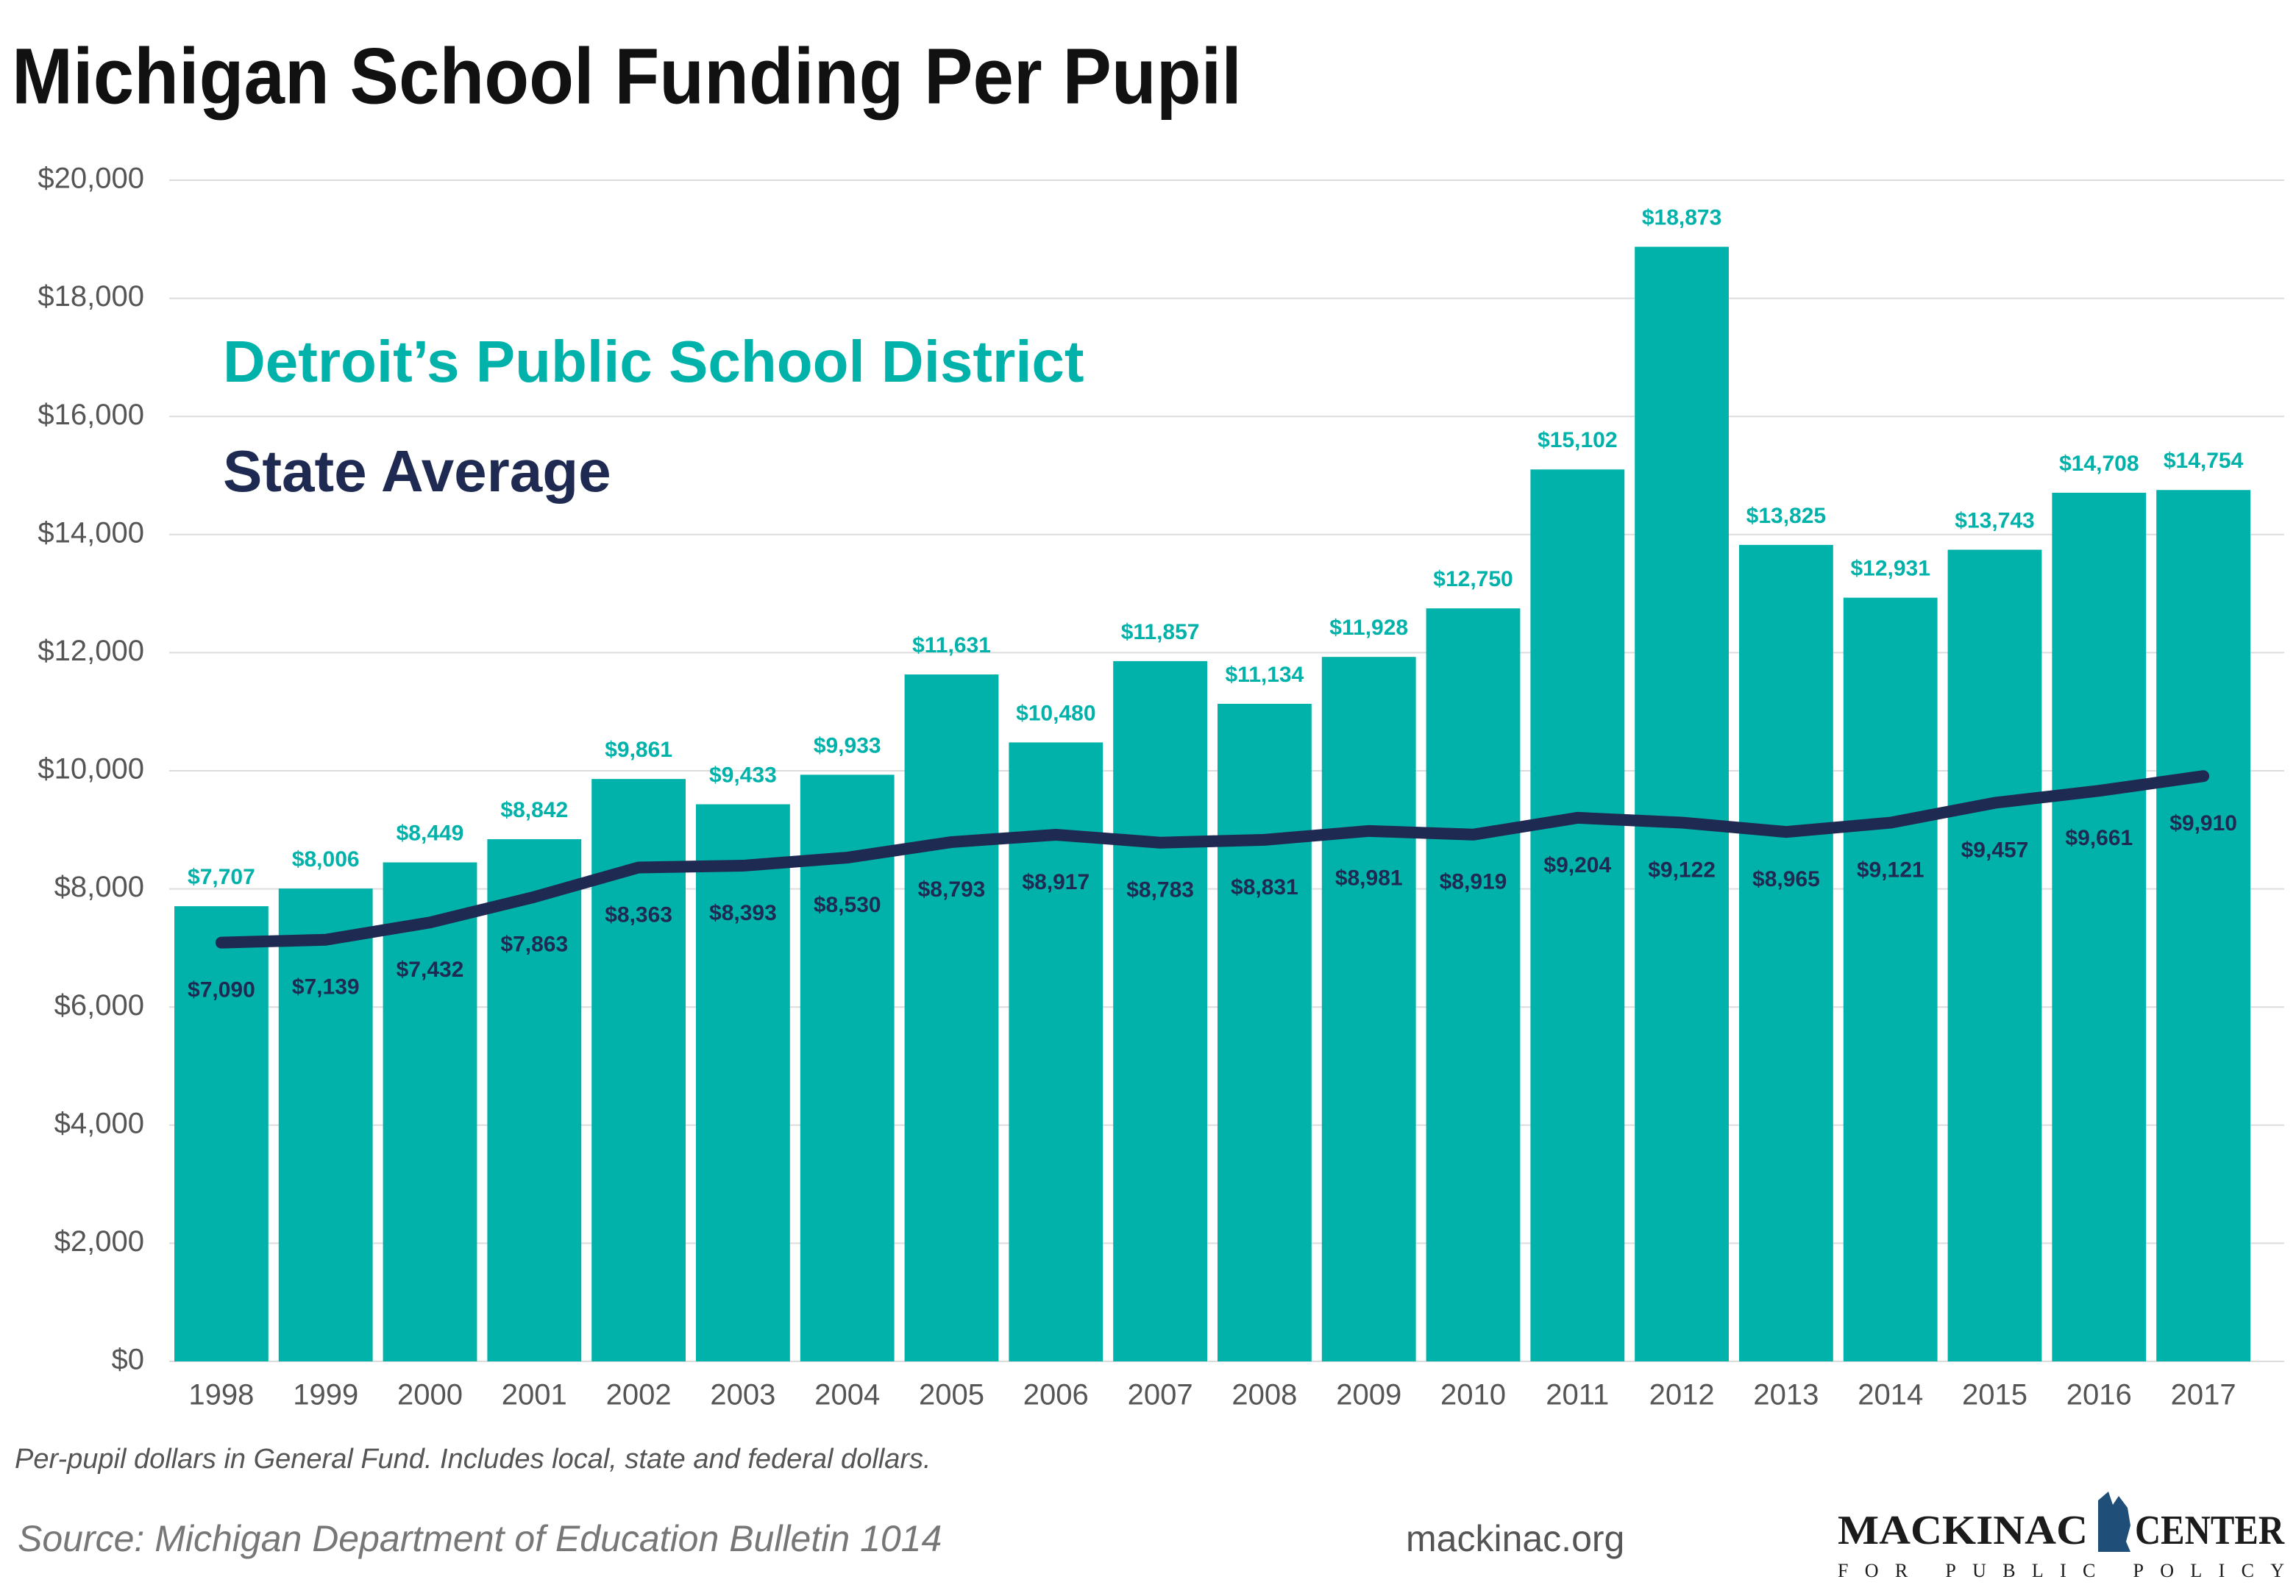 Image resolution: width=2296 pixels, height=1596 pixels. What do you see at coordinates (1681, 217) in the screenshot?
I see `data-label: $18,873` at bounding box center [1681, 217].